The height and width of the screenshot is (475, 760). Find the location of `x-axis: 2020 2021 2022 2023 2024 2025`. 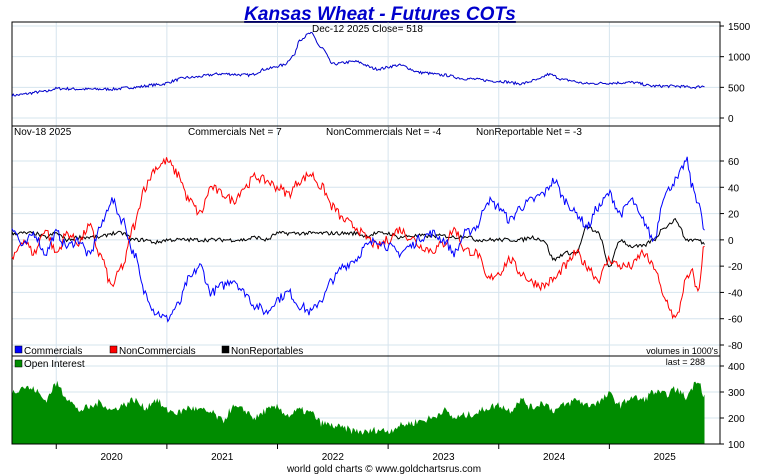

x-axis: 2020 2021 2022 2023 2024 2025 is located at coordinates (366, 453).